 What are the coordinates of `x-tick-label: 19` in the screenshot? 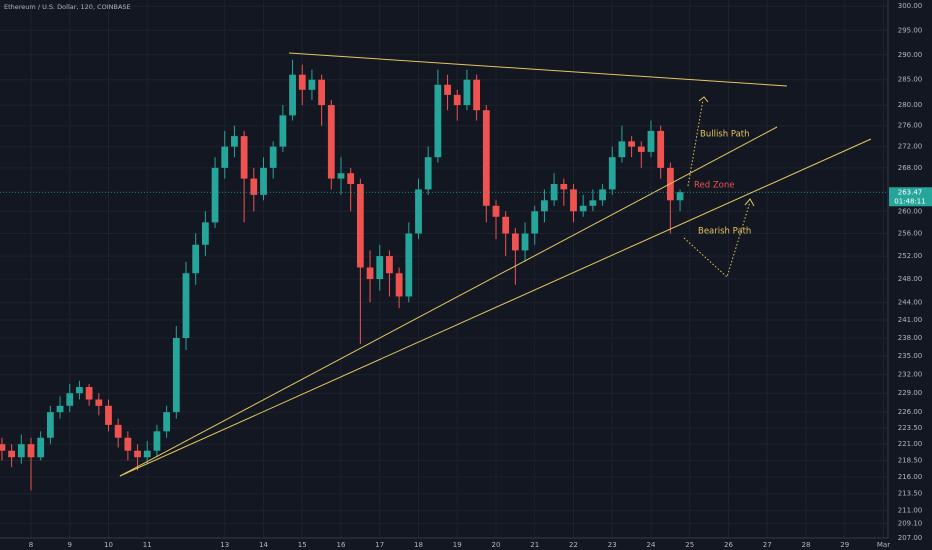 It's located at (457, 545).